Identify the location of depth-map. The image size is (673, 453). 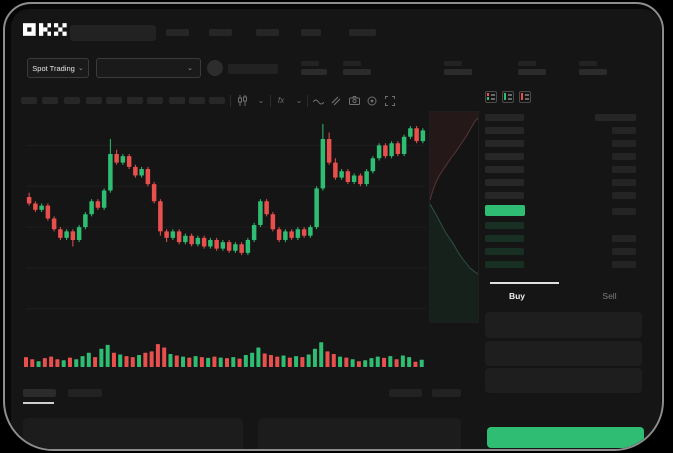
(454, 217).